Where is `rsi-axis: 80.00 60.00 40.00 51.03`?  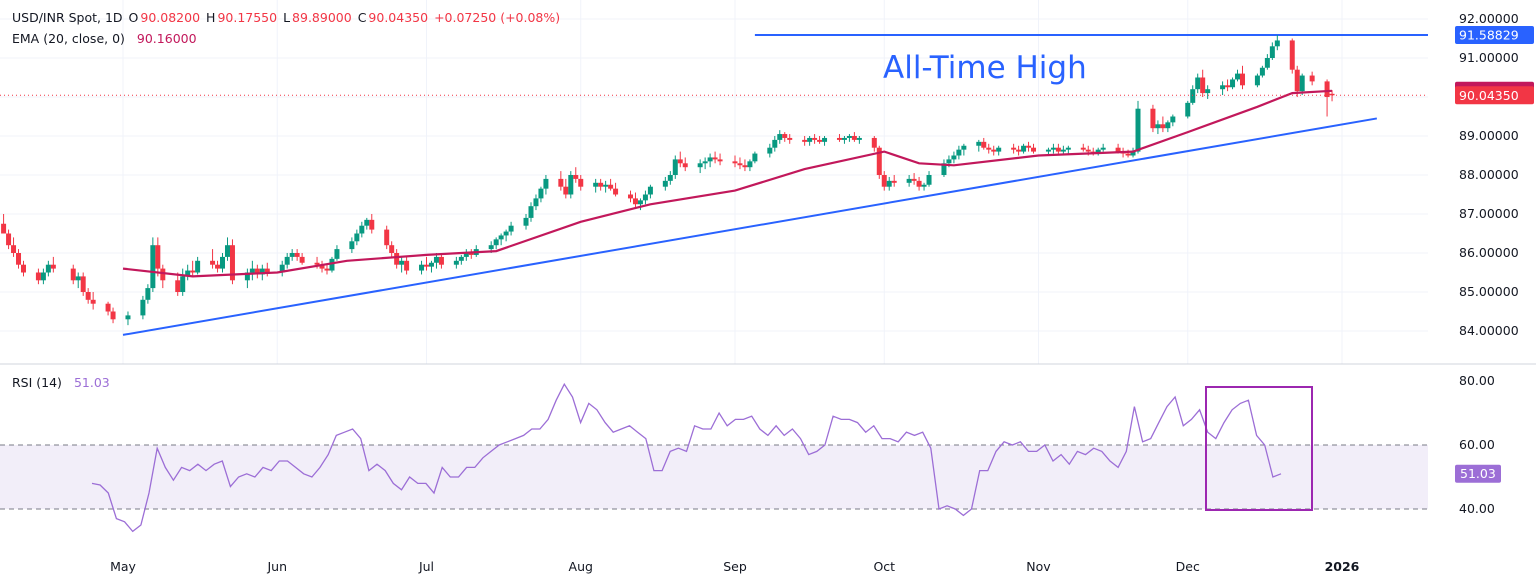 rsi-axis: 80.00 60.00 40.00 51.03 is located at coordinates (1478, 444).